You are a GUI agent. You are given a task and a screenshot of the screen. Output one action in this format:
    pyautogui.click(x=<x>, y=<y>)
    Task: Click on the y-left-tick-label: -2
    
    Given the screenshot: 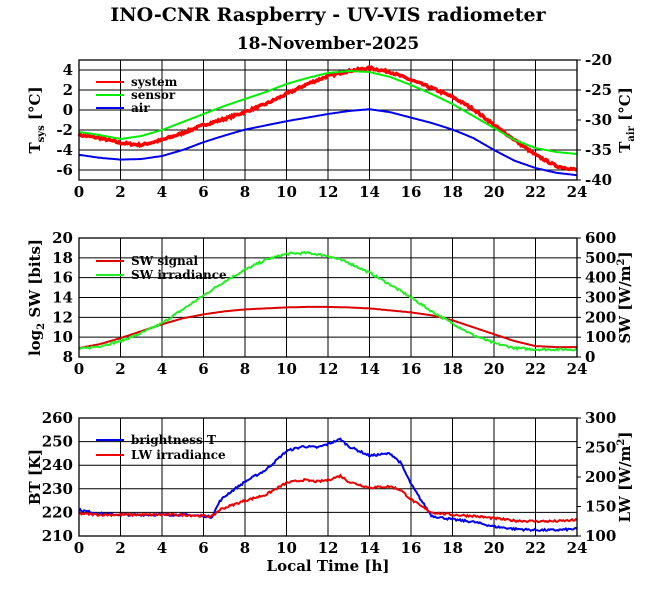 What is the action you would take?
    pyautogui.click(x=64, y=130)
    